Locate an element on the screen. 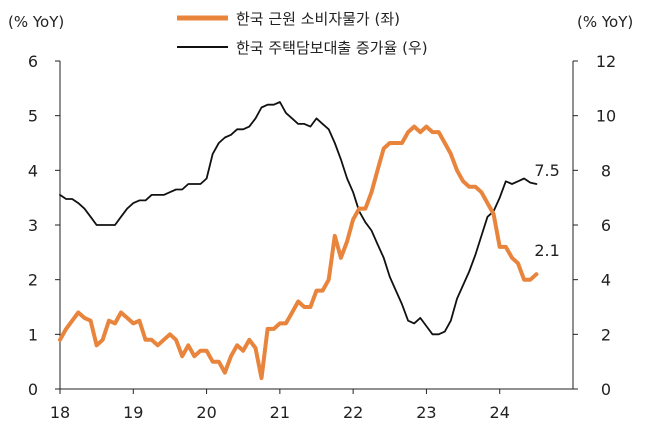  x-tick-label: 24 is located at coordinates (500, 412).